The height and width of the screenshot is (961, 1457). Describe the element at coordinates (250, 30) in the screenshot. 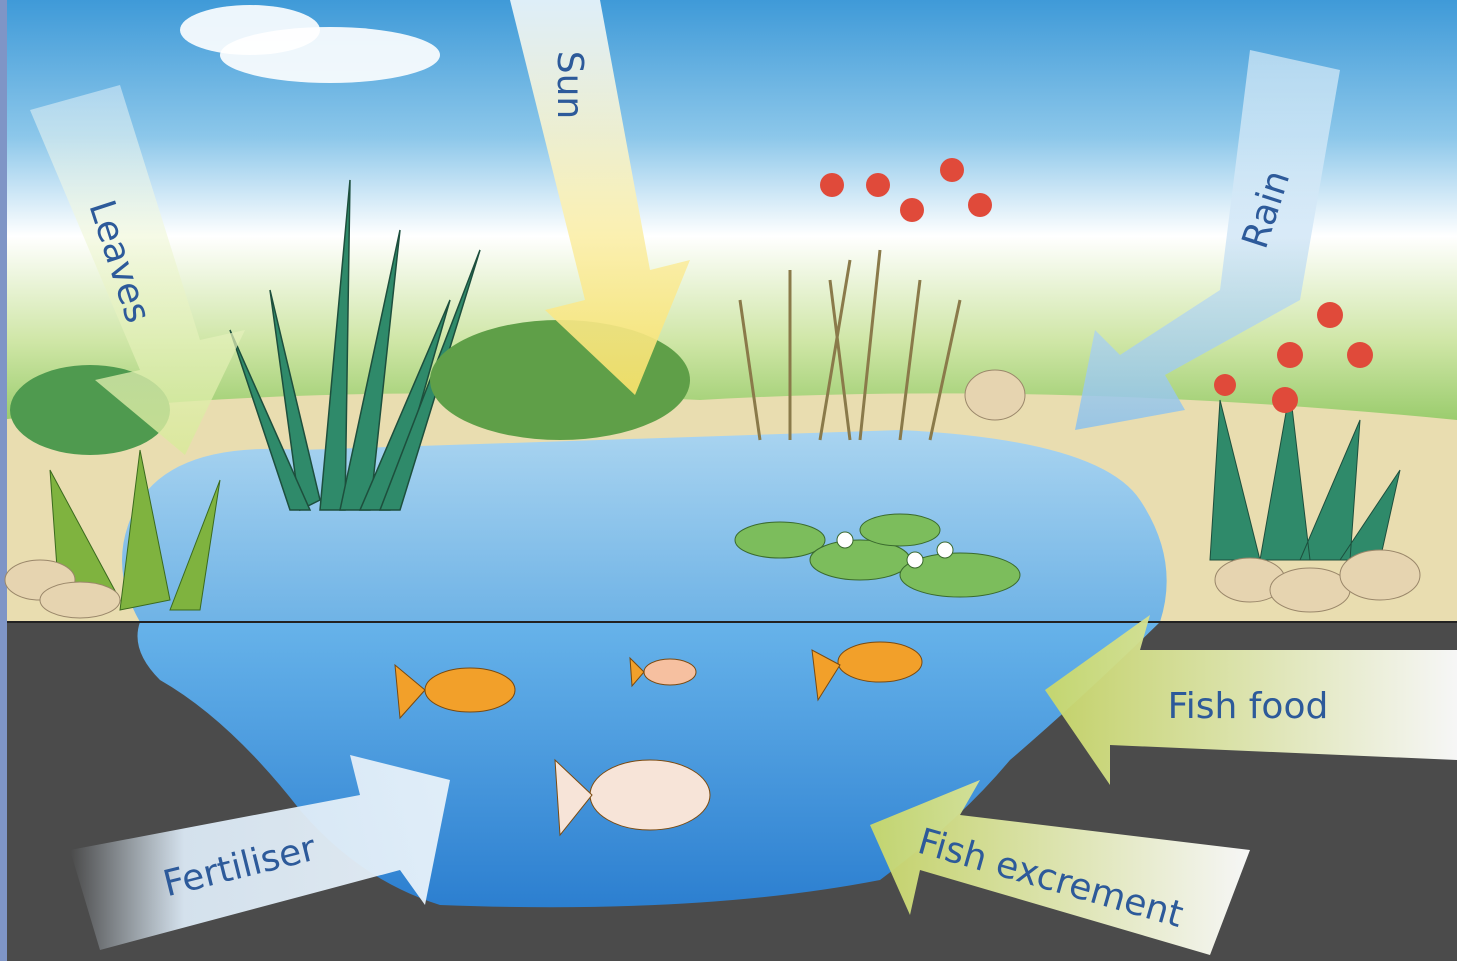

I see `cloud` at that location.